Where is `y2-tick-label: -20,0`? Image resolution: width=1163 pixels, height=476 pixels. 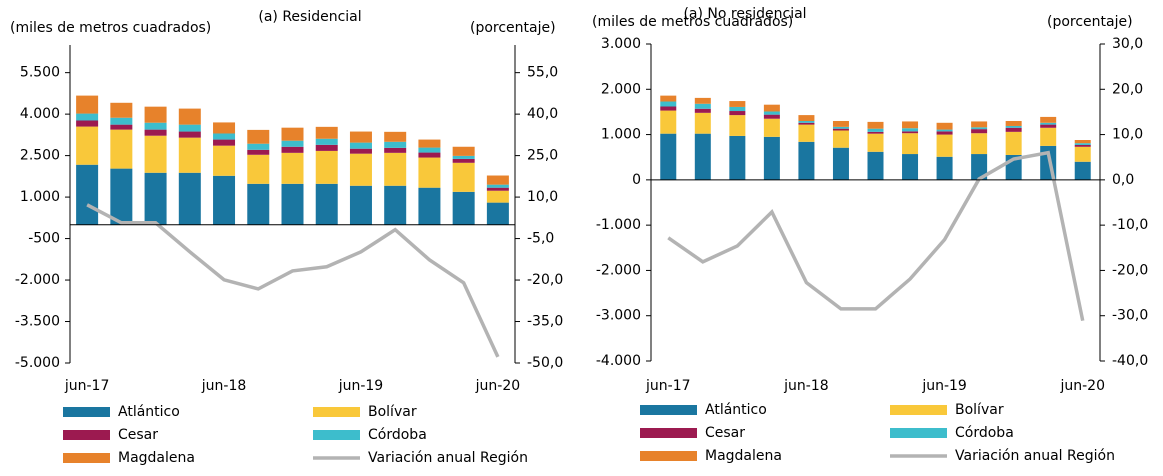
y2-tick-label: -20,0 is located at coordinates (1130, 270).